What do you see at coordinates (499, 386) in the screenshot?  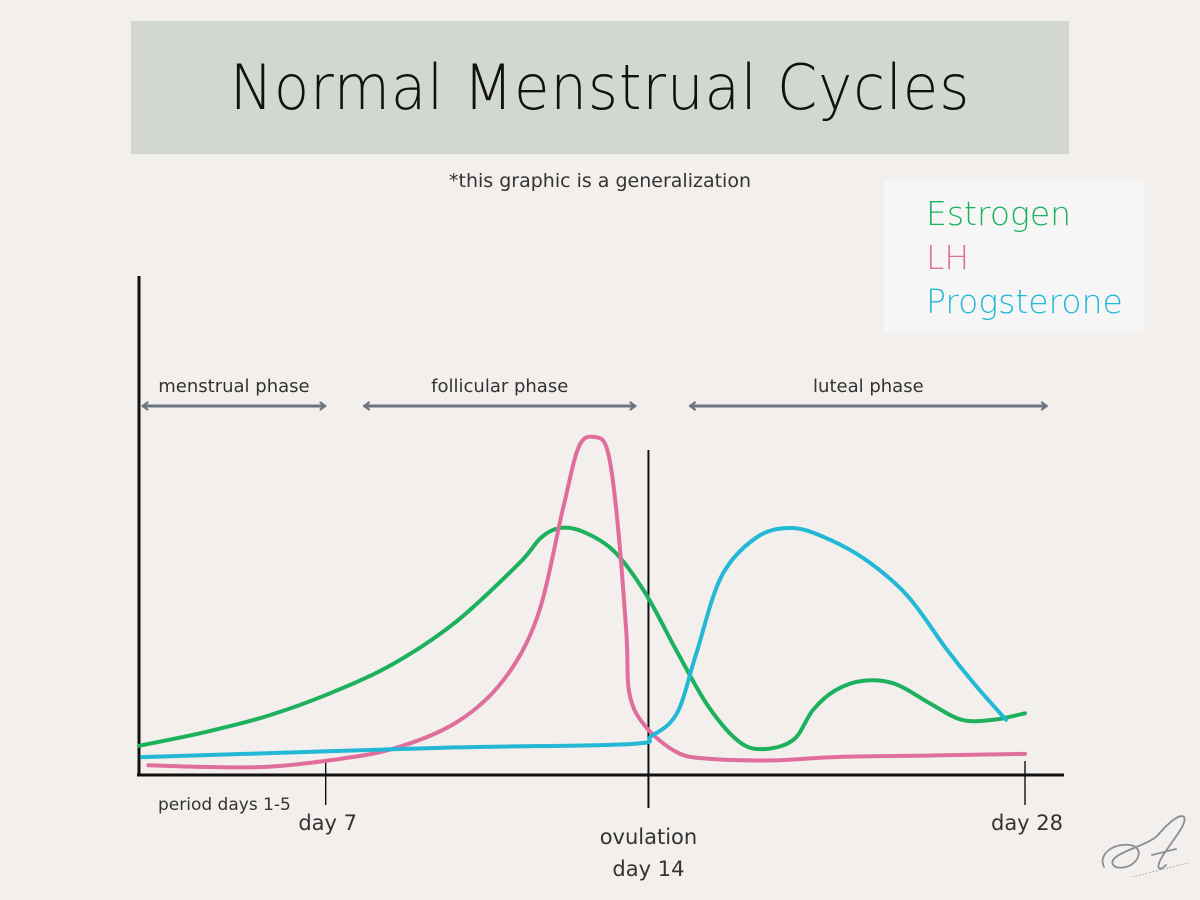 I see `phase-label: follicular phase` at bounding box center [499, 386].